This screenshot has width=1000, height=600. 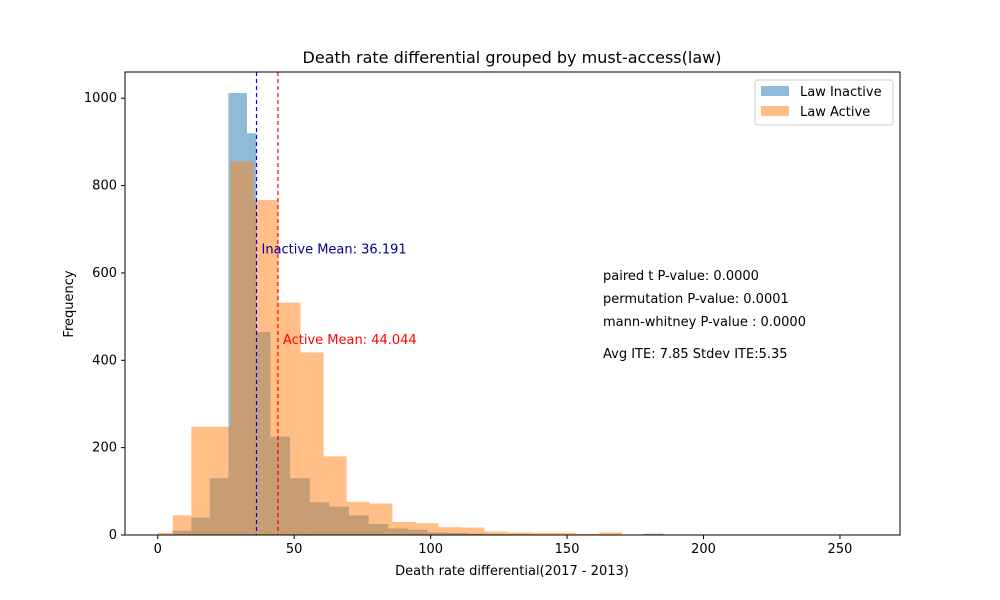 I want to click on y-tick-label-200: 200, so click(x=104, y=448).